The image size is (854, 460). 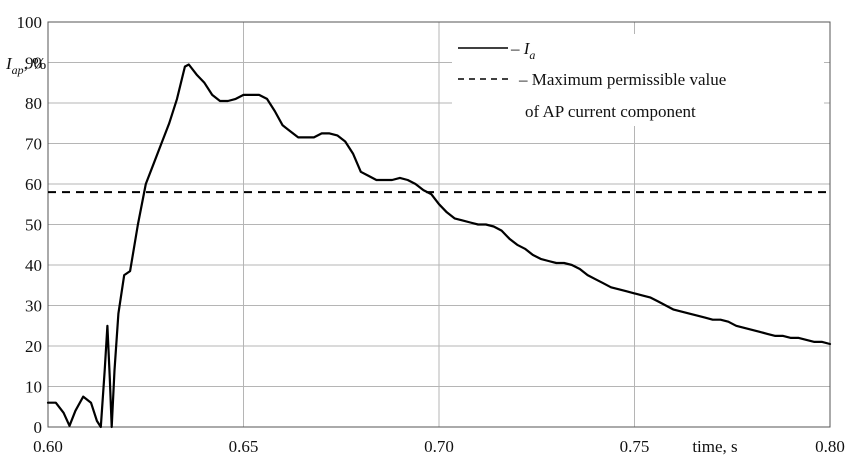 What do you see at coordinates (30, 22) in the screenshot?
I see `y-tick-label: 100` at bounding box center [30, 22].